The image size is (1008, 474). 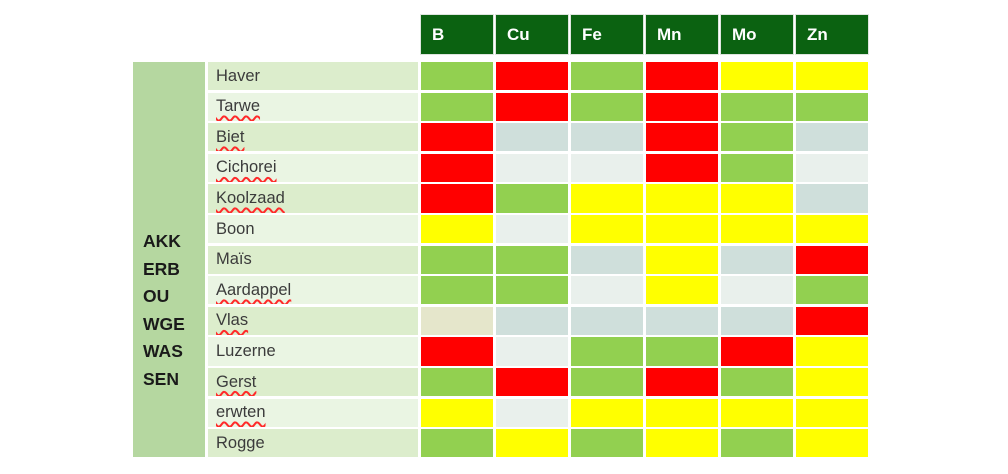 What do you see at coordinates (682, 106) in the screenshot?
I see `matrix-cell-mn-tarwe` at bounding box center [682, 106].